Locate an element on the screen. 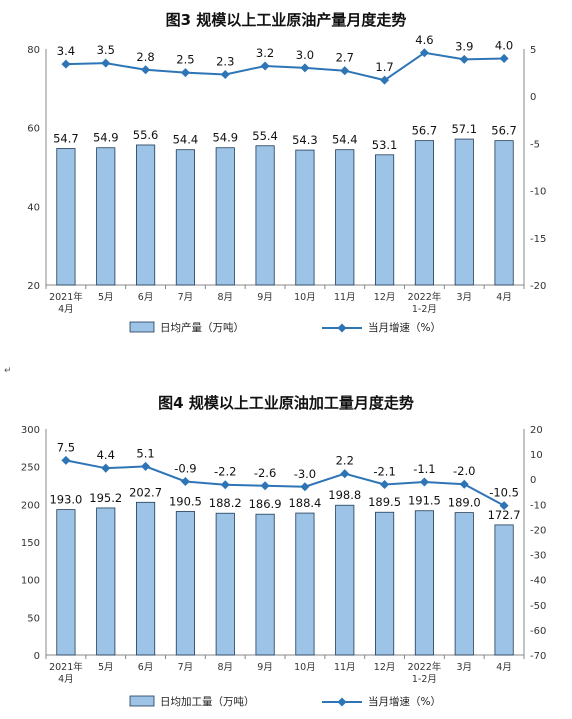  bar-data-label: 186.9 is located at coordinates (265, 504).